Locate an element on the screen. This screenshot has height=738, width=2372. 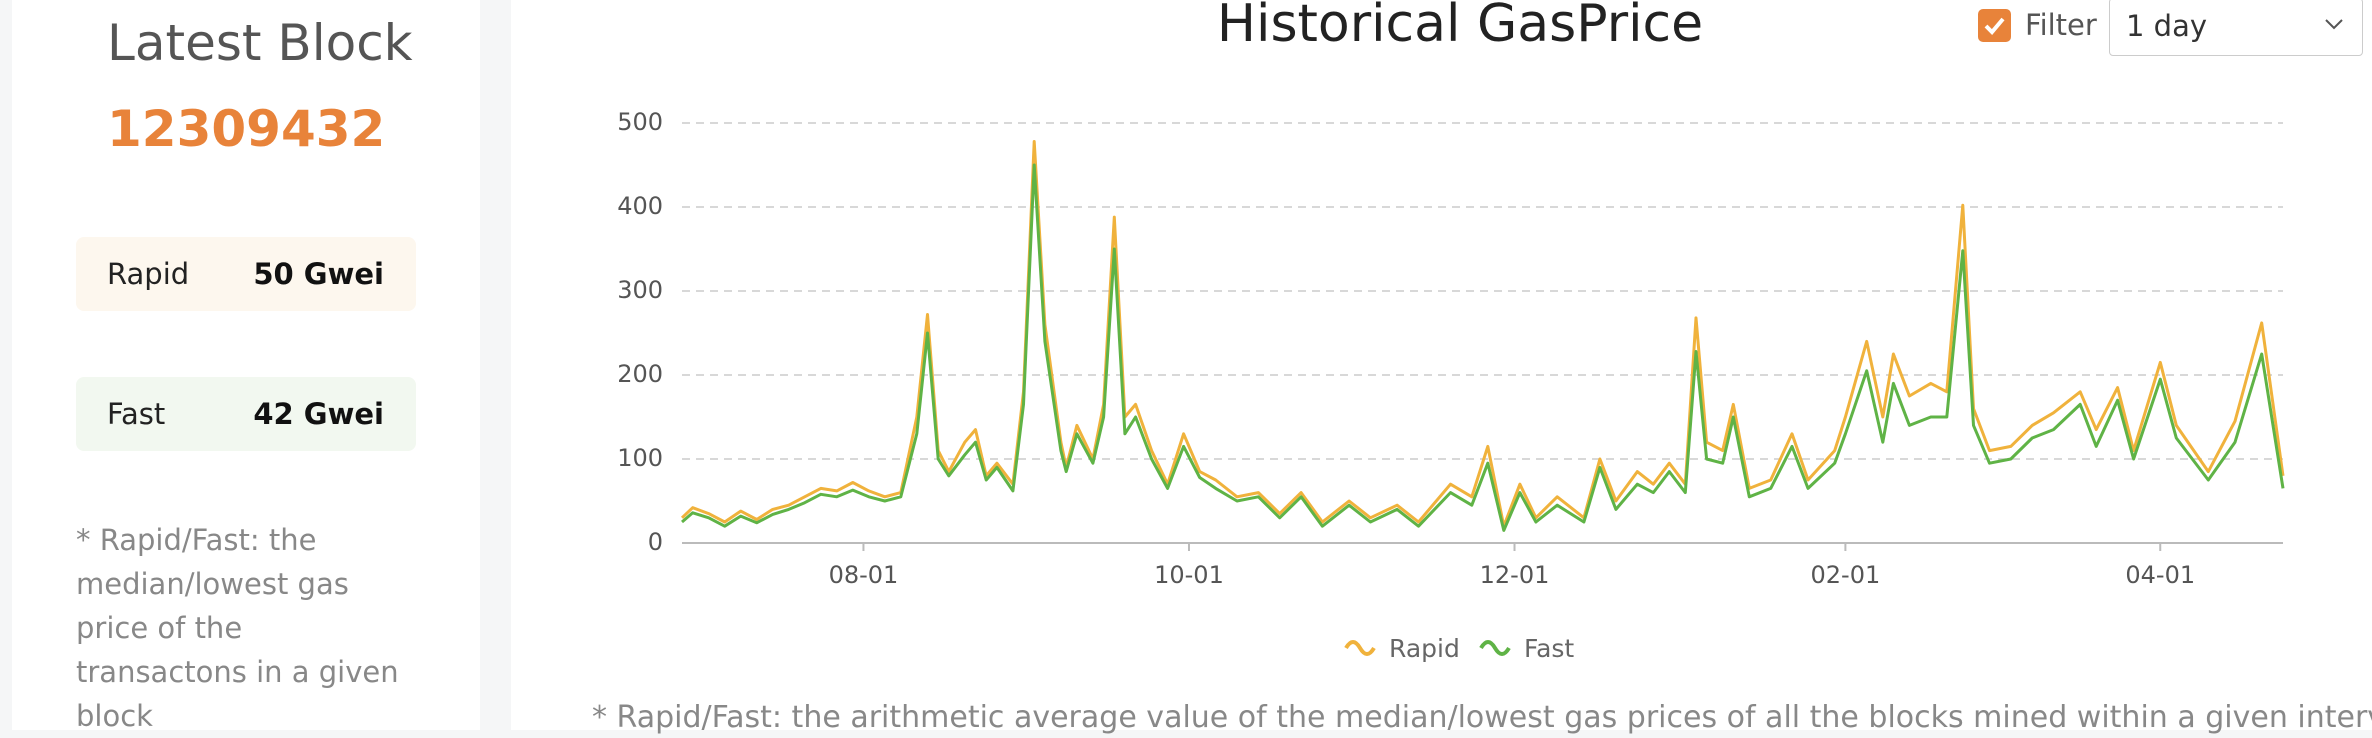
chevron is located at coordinates (2334, 24).